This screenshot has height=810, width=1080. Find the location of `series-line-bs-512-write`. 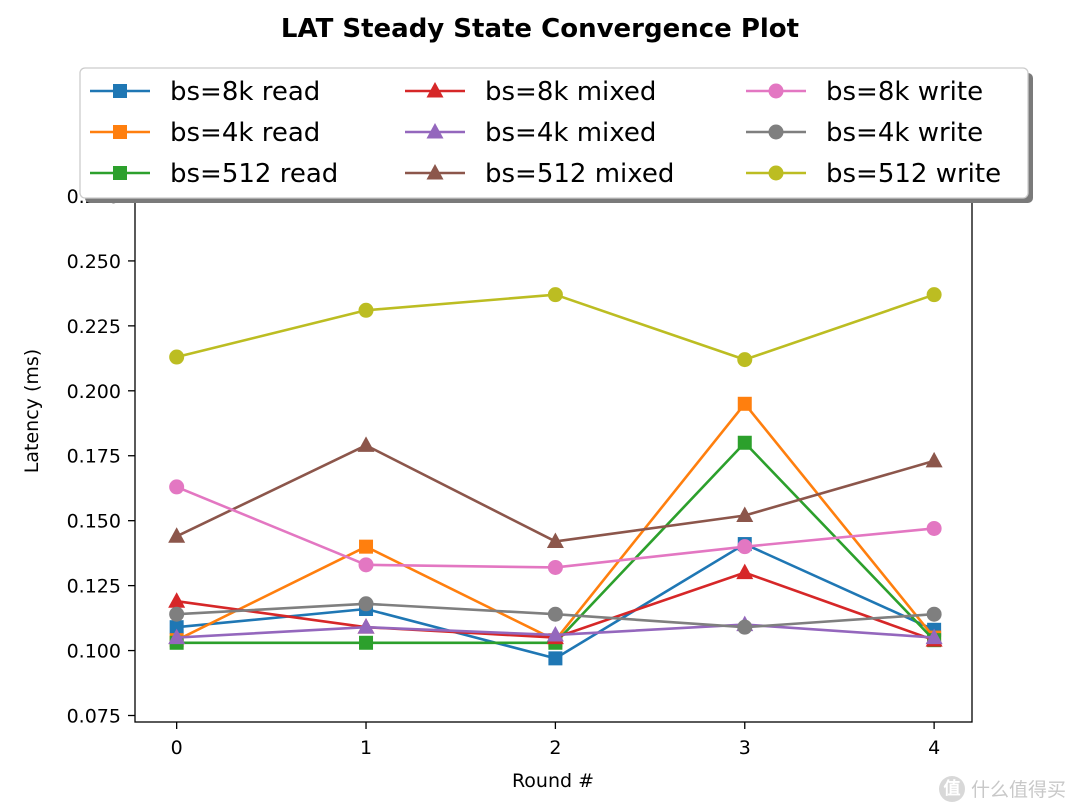

series-line-bs-512-write is located at coordinates (555, 327).